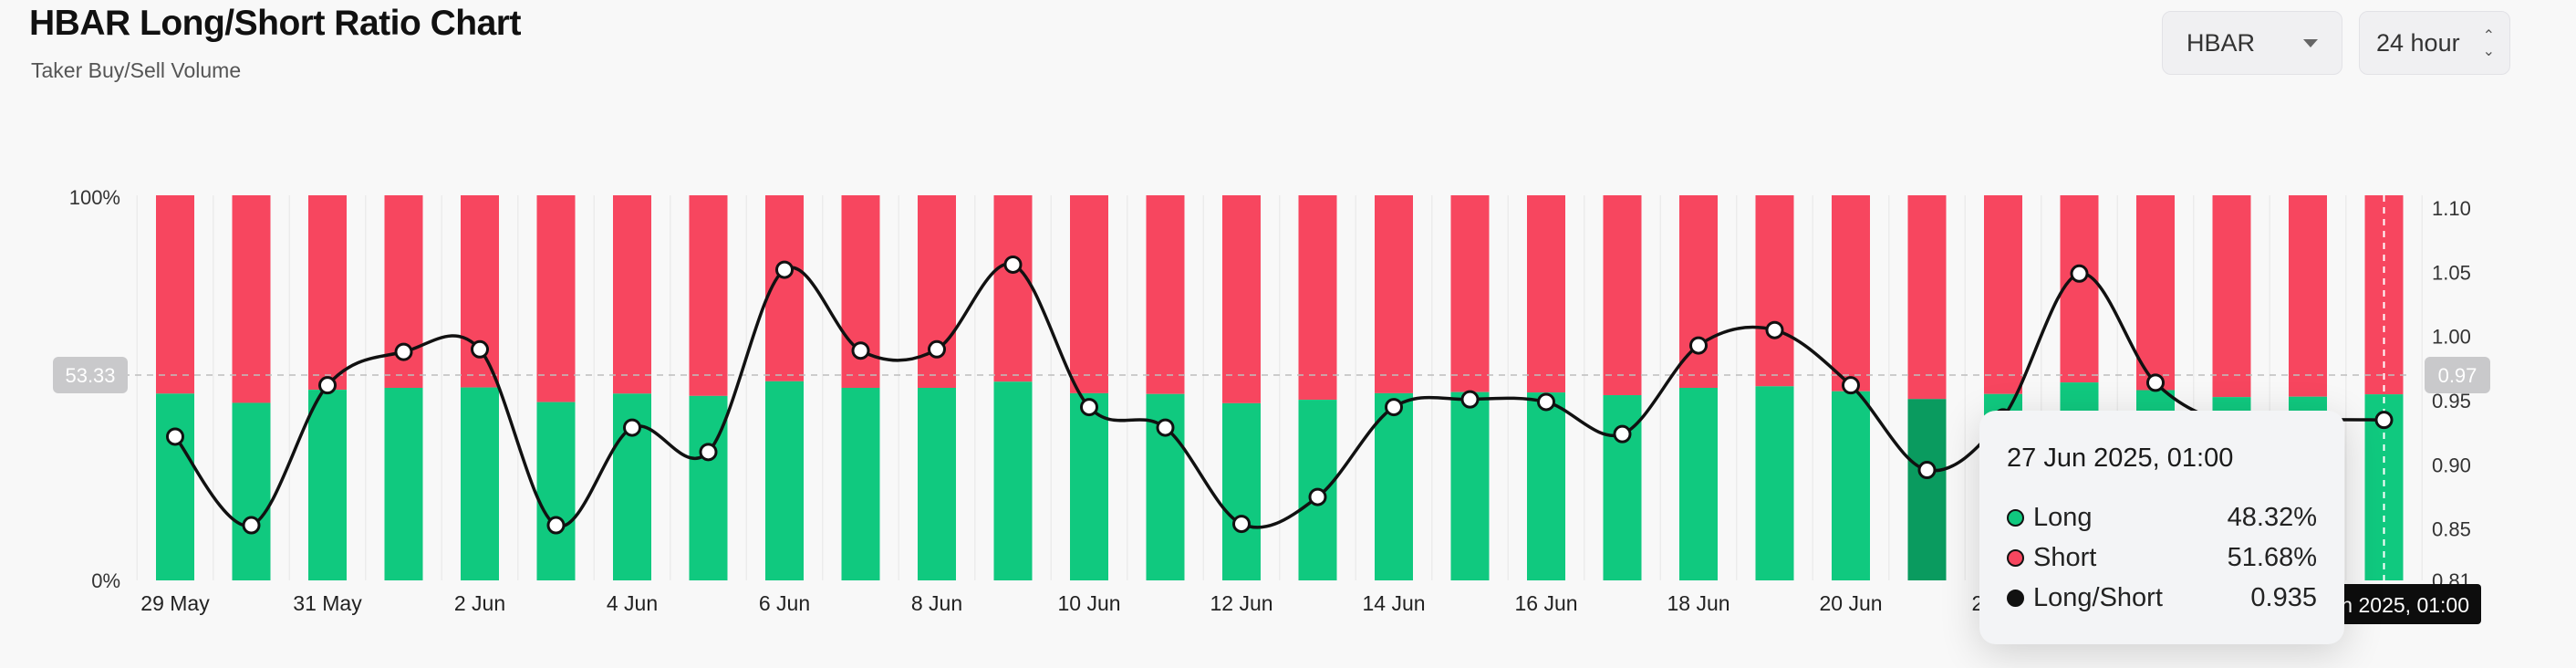 The image size is (2576, 668). I want to click on asset-select-value: HBAR, so click(2221, 43).